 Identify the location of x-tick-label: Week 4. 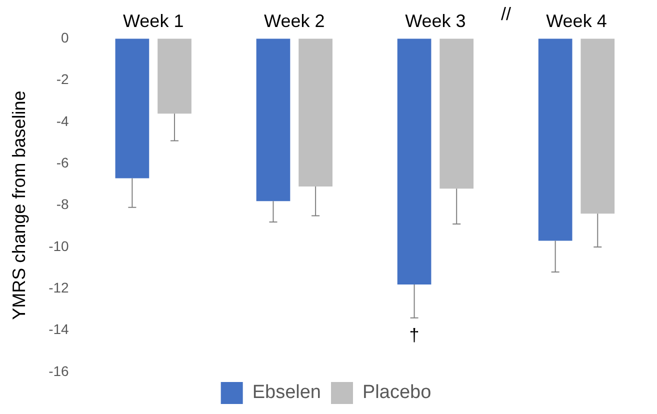
(576, 20).